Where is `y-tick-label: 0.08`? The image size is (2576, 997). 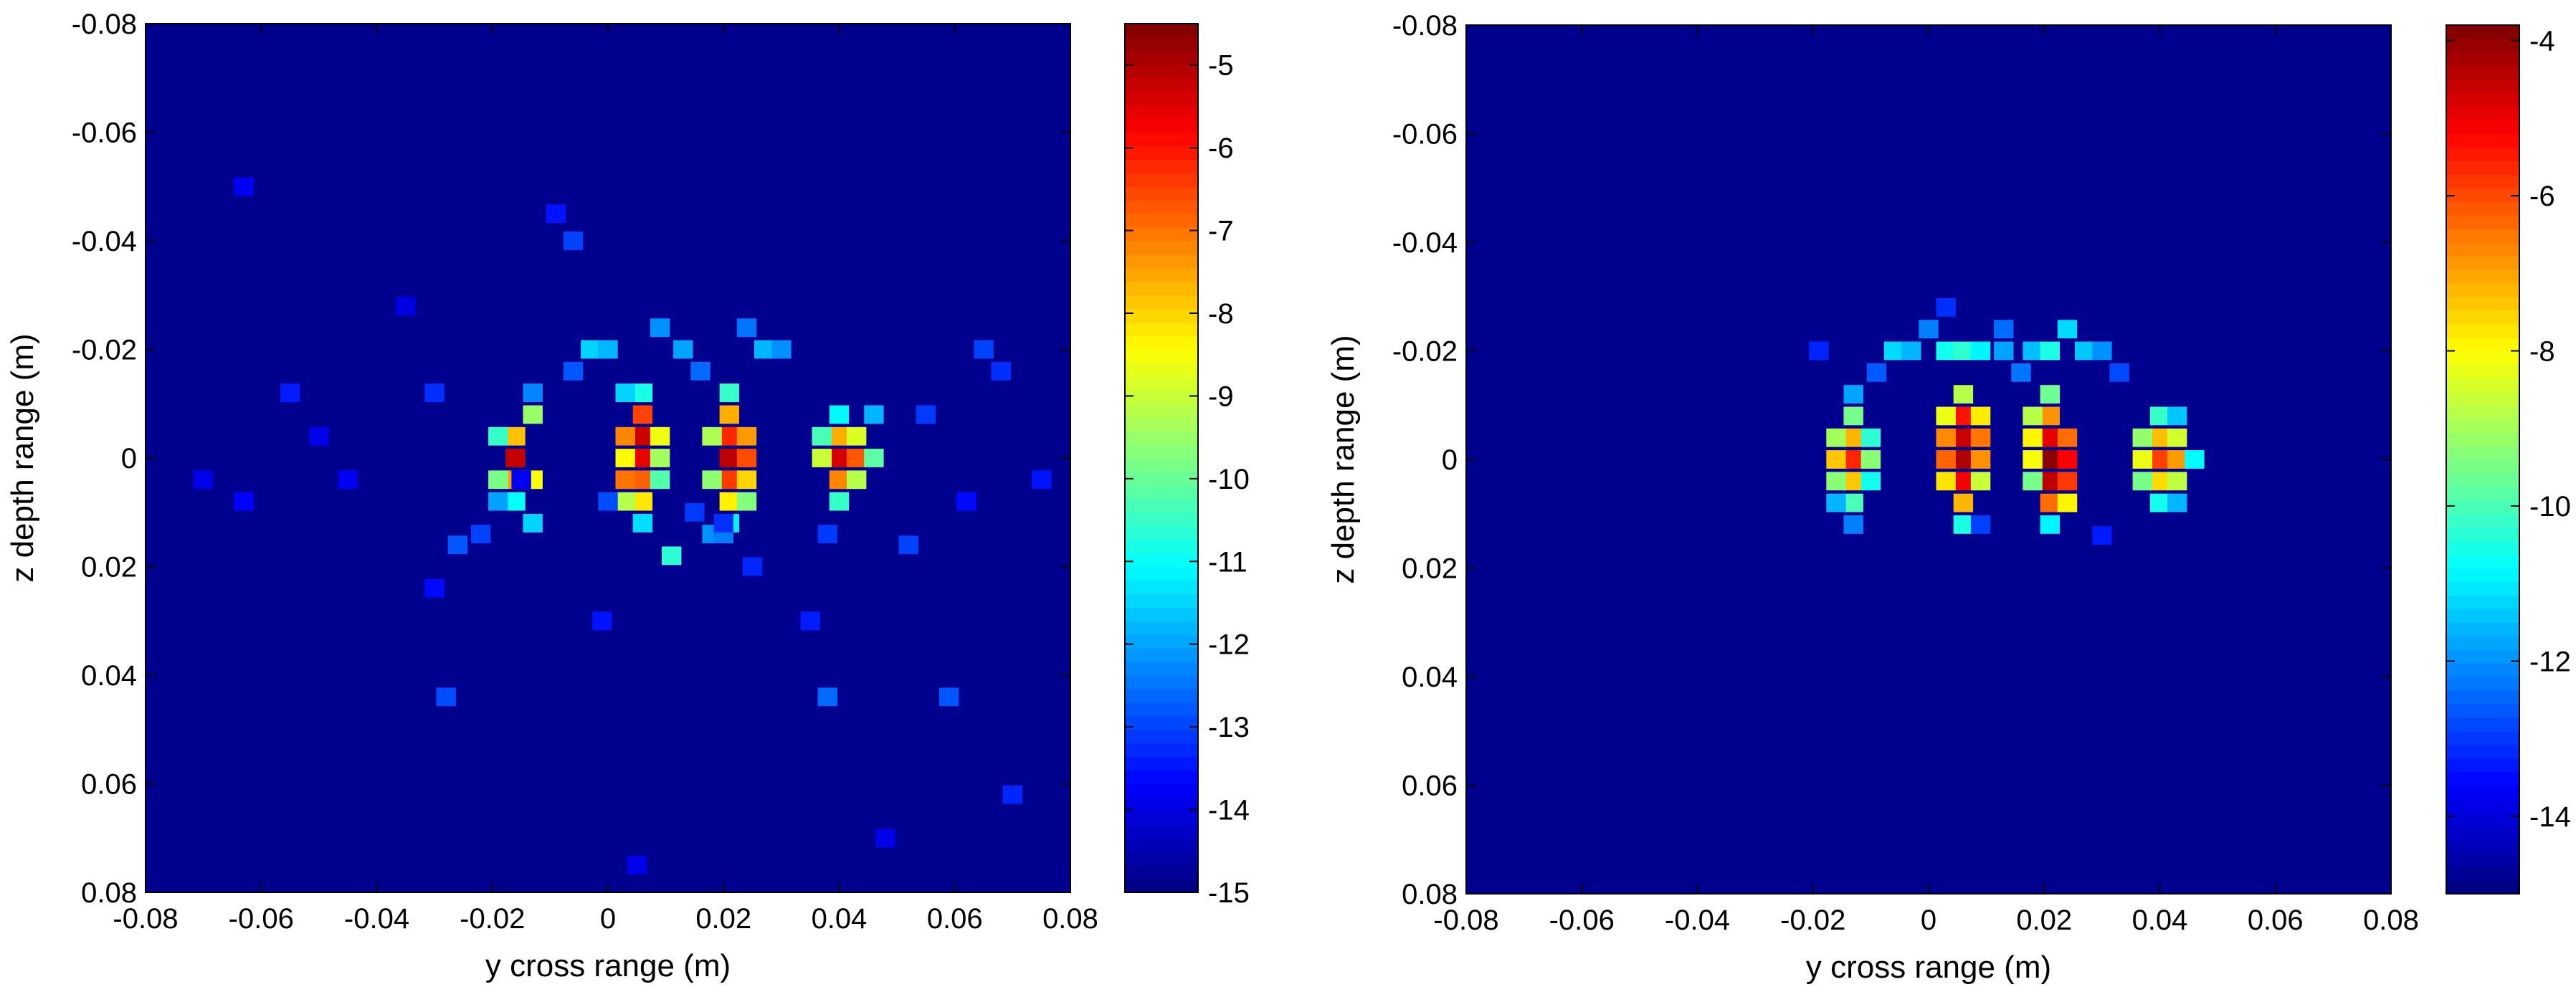 y-tick-label: 0.08 is located at coordinates (109, 893).